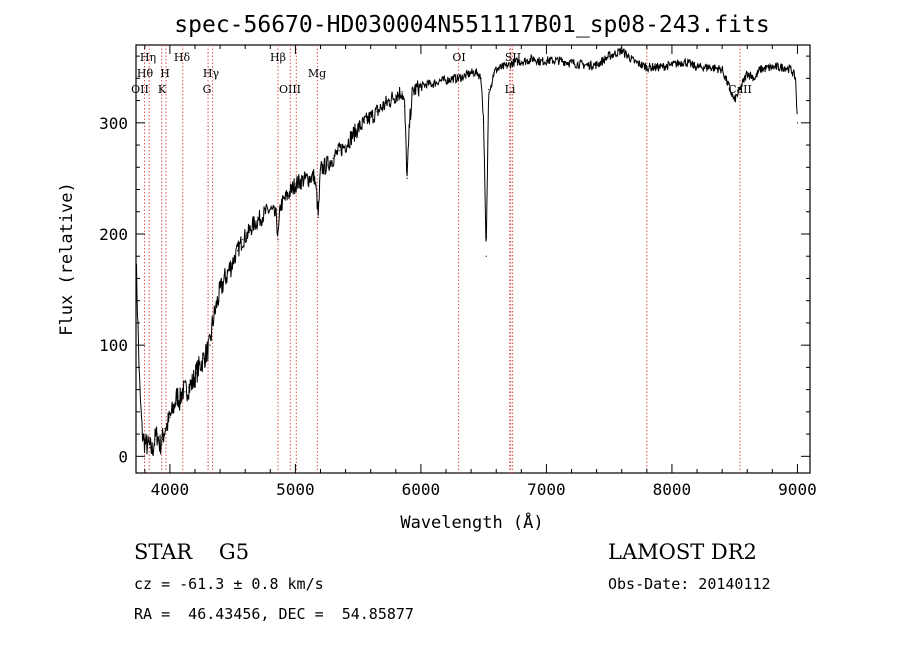 This screenshot has width=900, height=649. What do you see at coordinates (689, 584) in the screenshot?
I see `obs-date: Obs-Date: 20140112` at bounding box center [689, 584].